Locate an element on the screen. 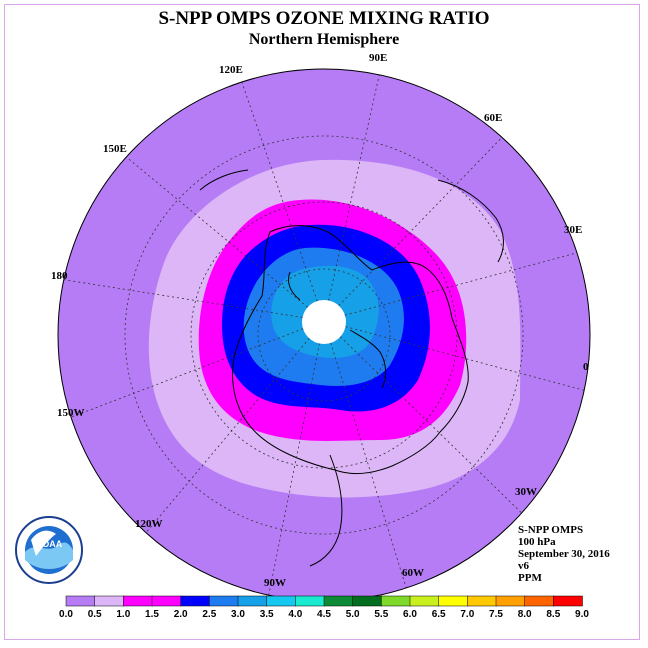 The height and width of the screenshot is (648, 648). logo-bird is located at coordinates (43, 543).